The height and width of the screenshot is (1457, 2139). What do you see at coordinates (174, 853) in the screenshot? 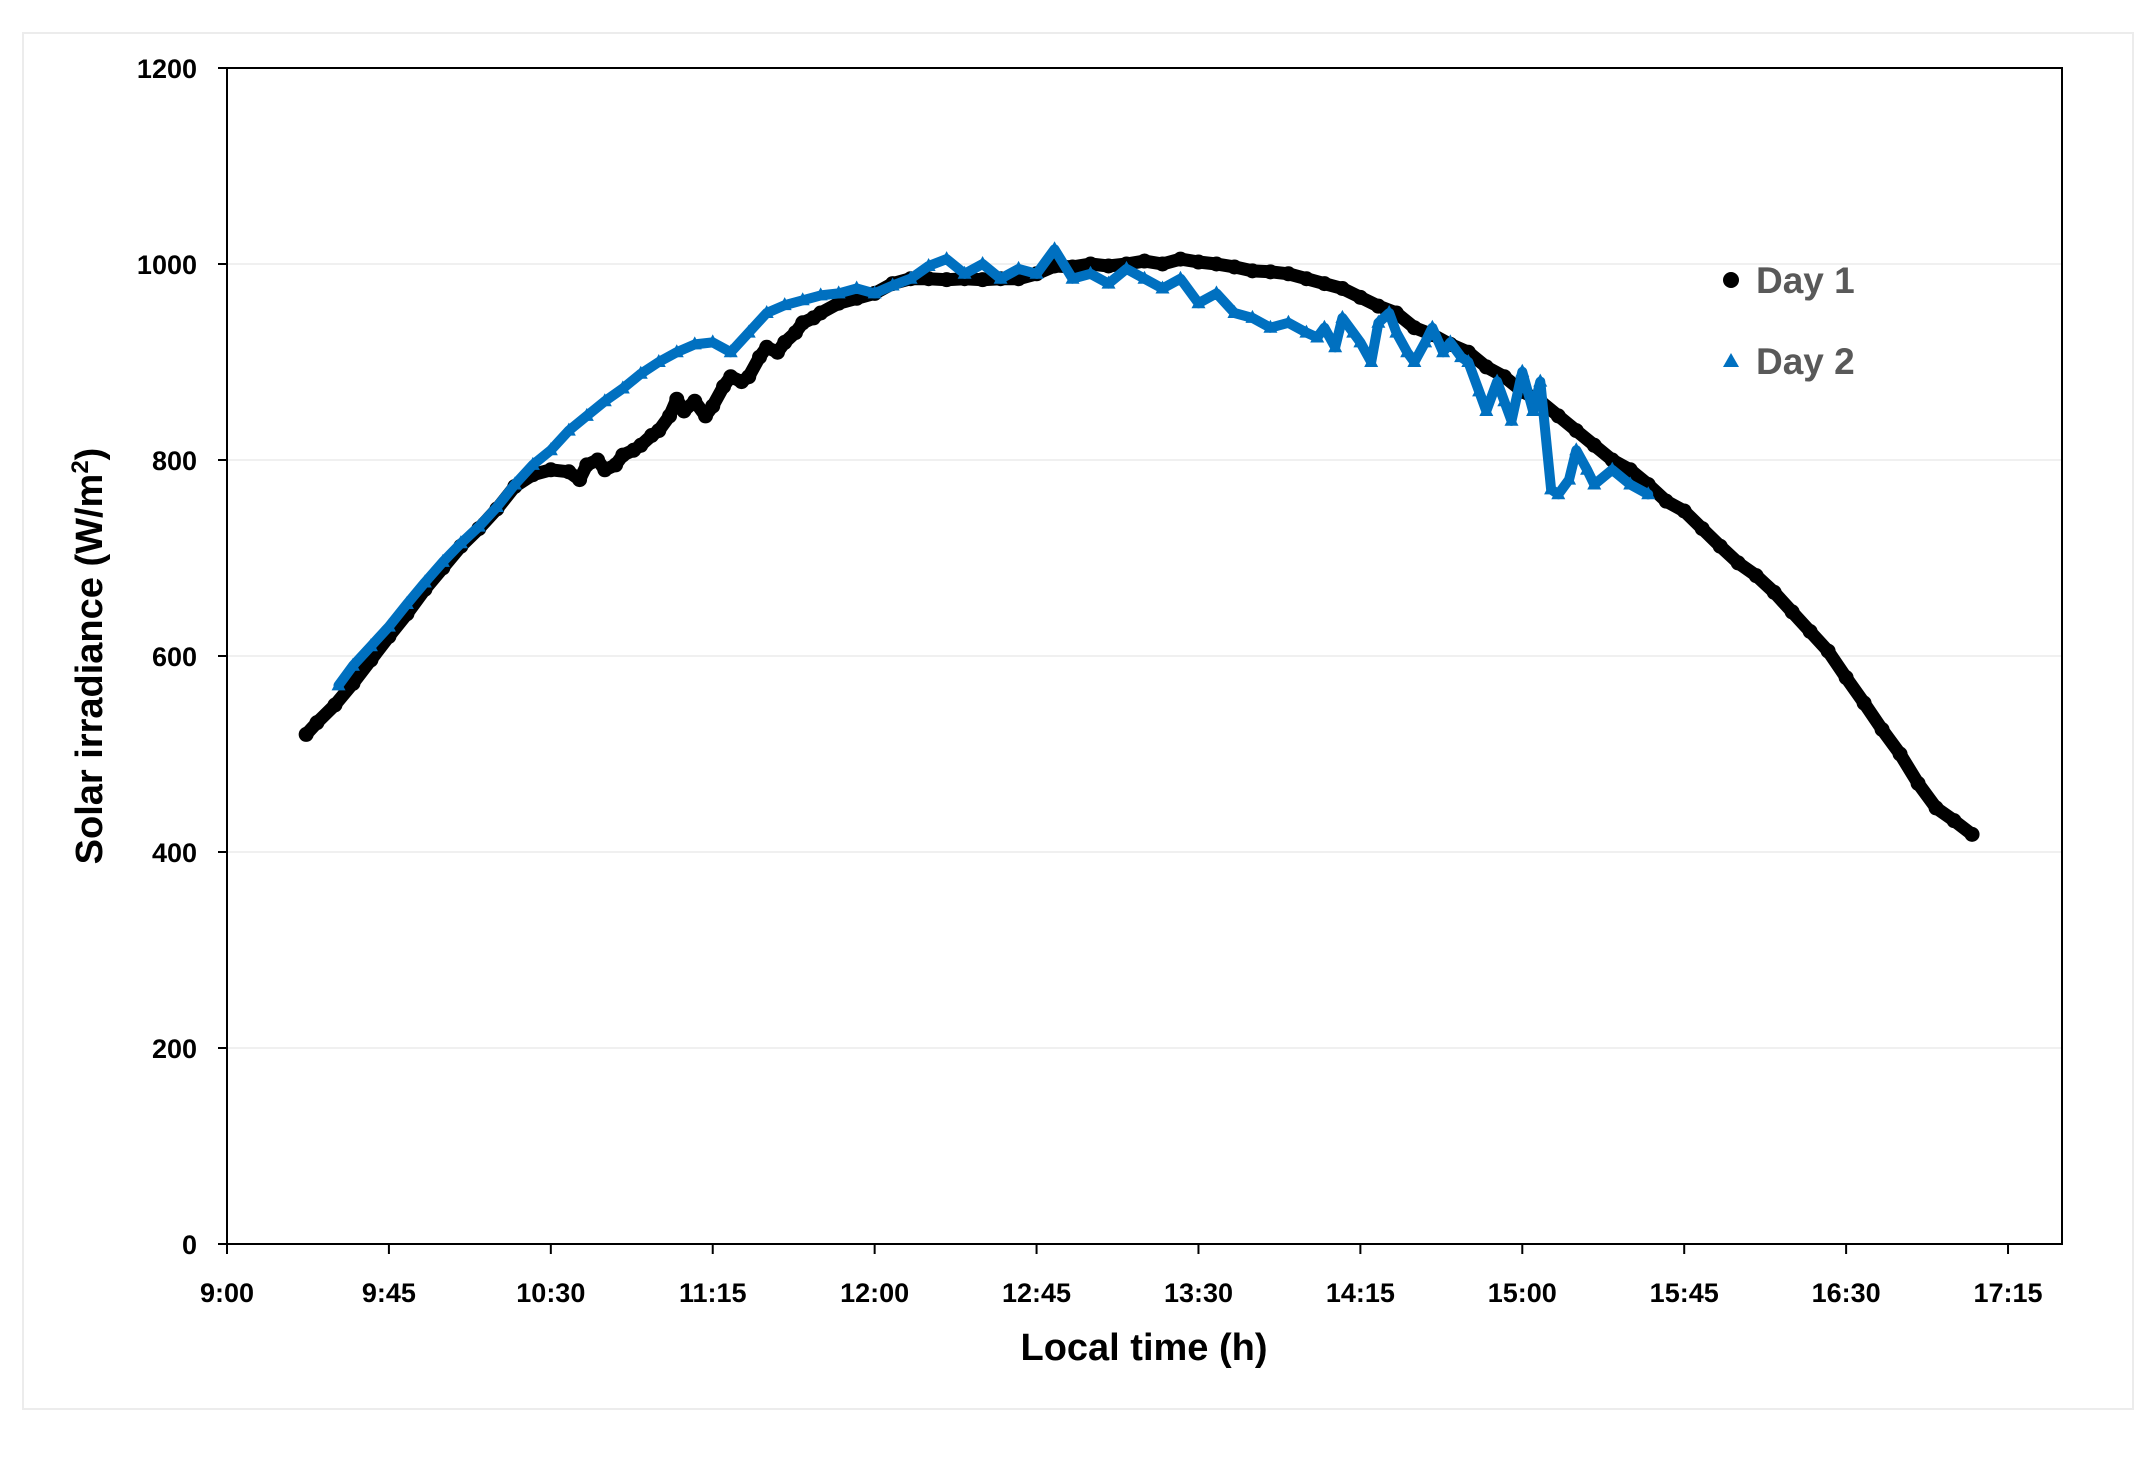
I see `y-tick-label: 400` at bounding box center [174, 853].